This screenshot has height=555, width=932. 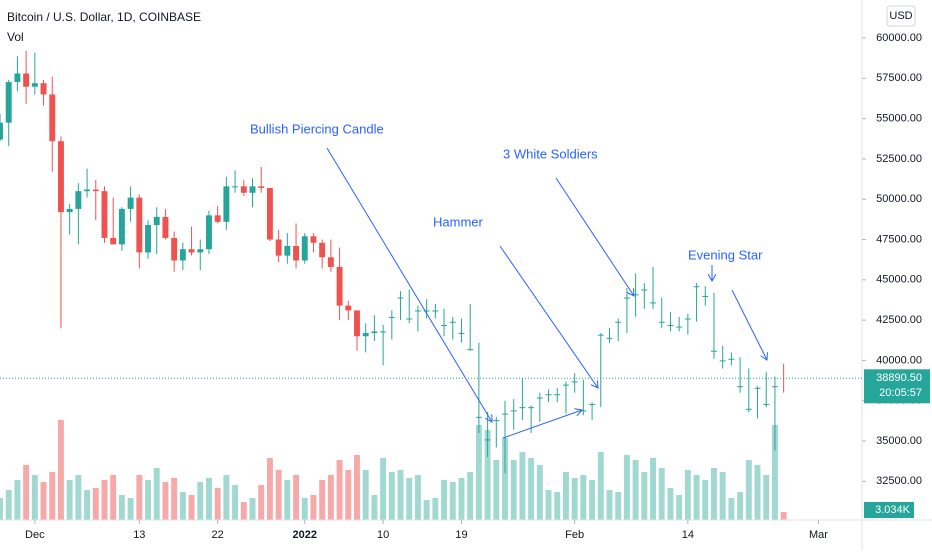 What do you see at coordinates (897, 386) in the screenshot?
I see `last-price-box` at bounding box center [897, 386].